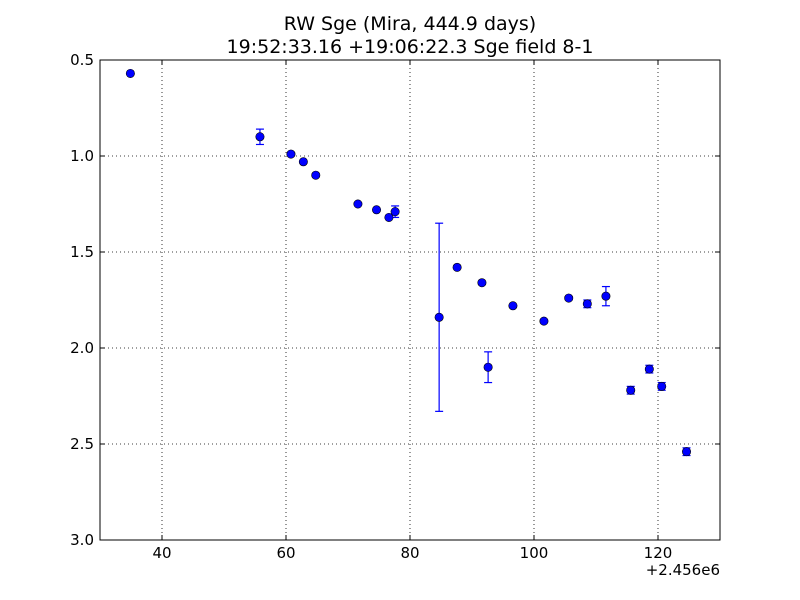 The height and width of the screenshot is (600, 800). I want to click on x-tick-label: 40, so click(161, 553).